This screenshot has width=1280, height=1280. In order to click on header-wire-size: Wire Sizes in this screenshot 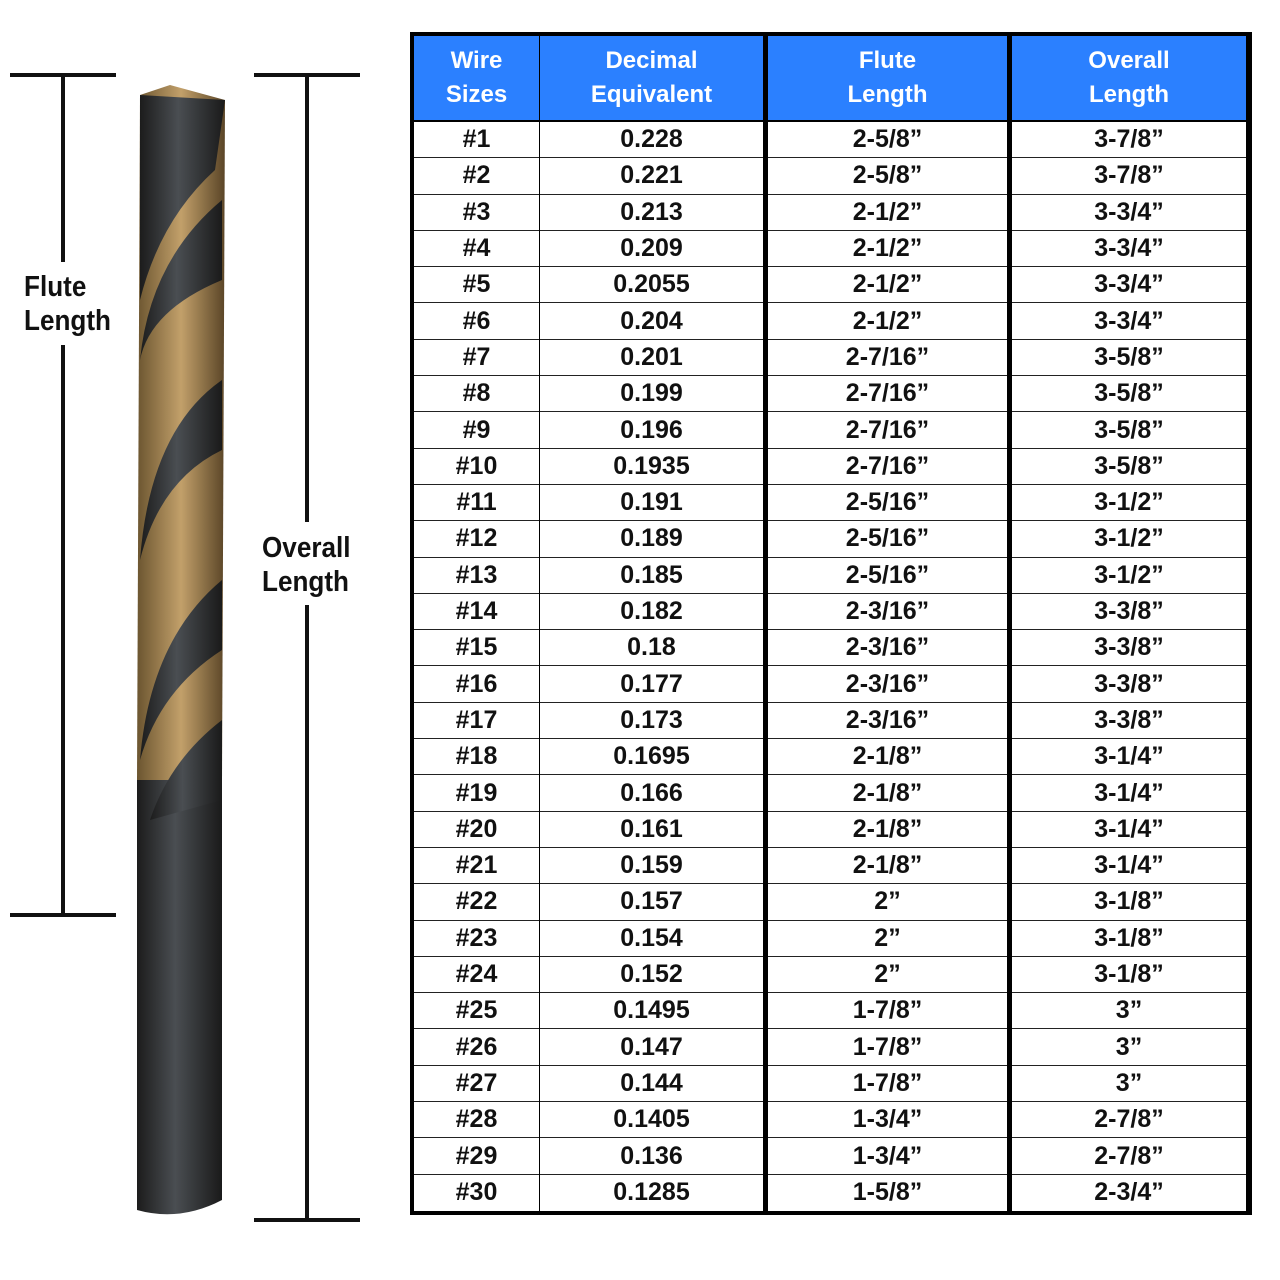, I will do `click(476, 78)`.